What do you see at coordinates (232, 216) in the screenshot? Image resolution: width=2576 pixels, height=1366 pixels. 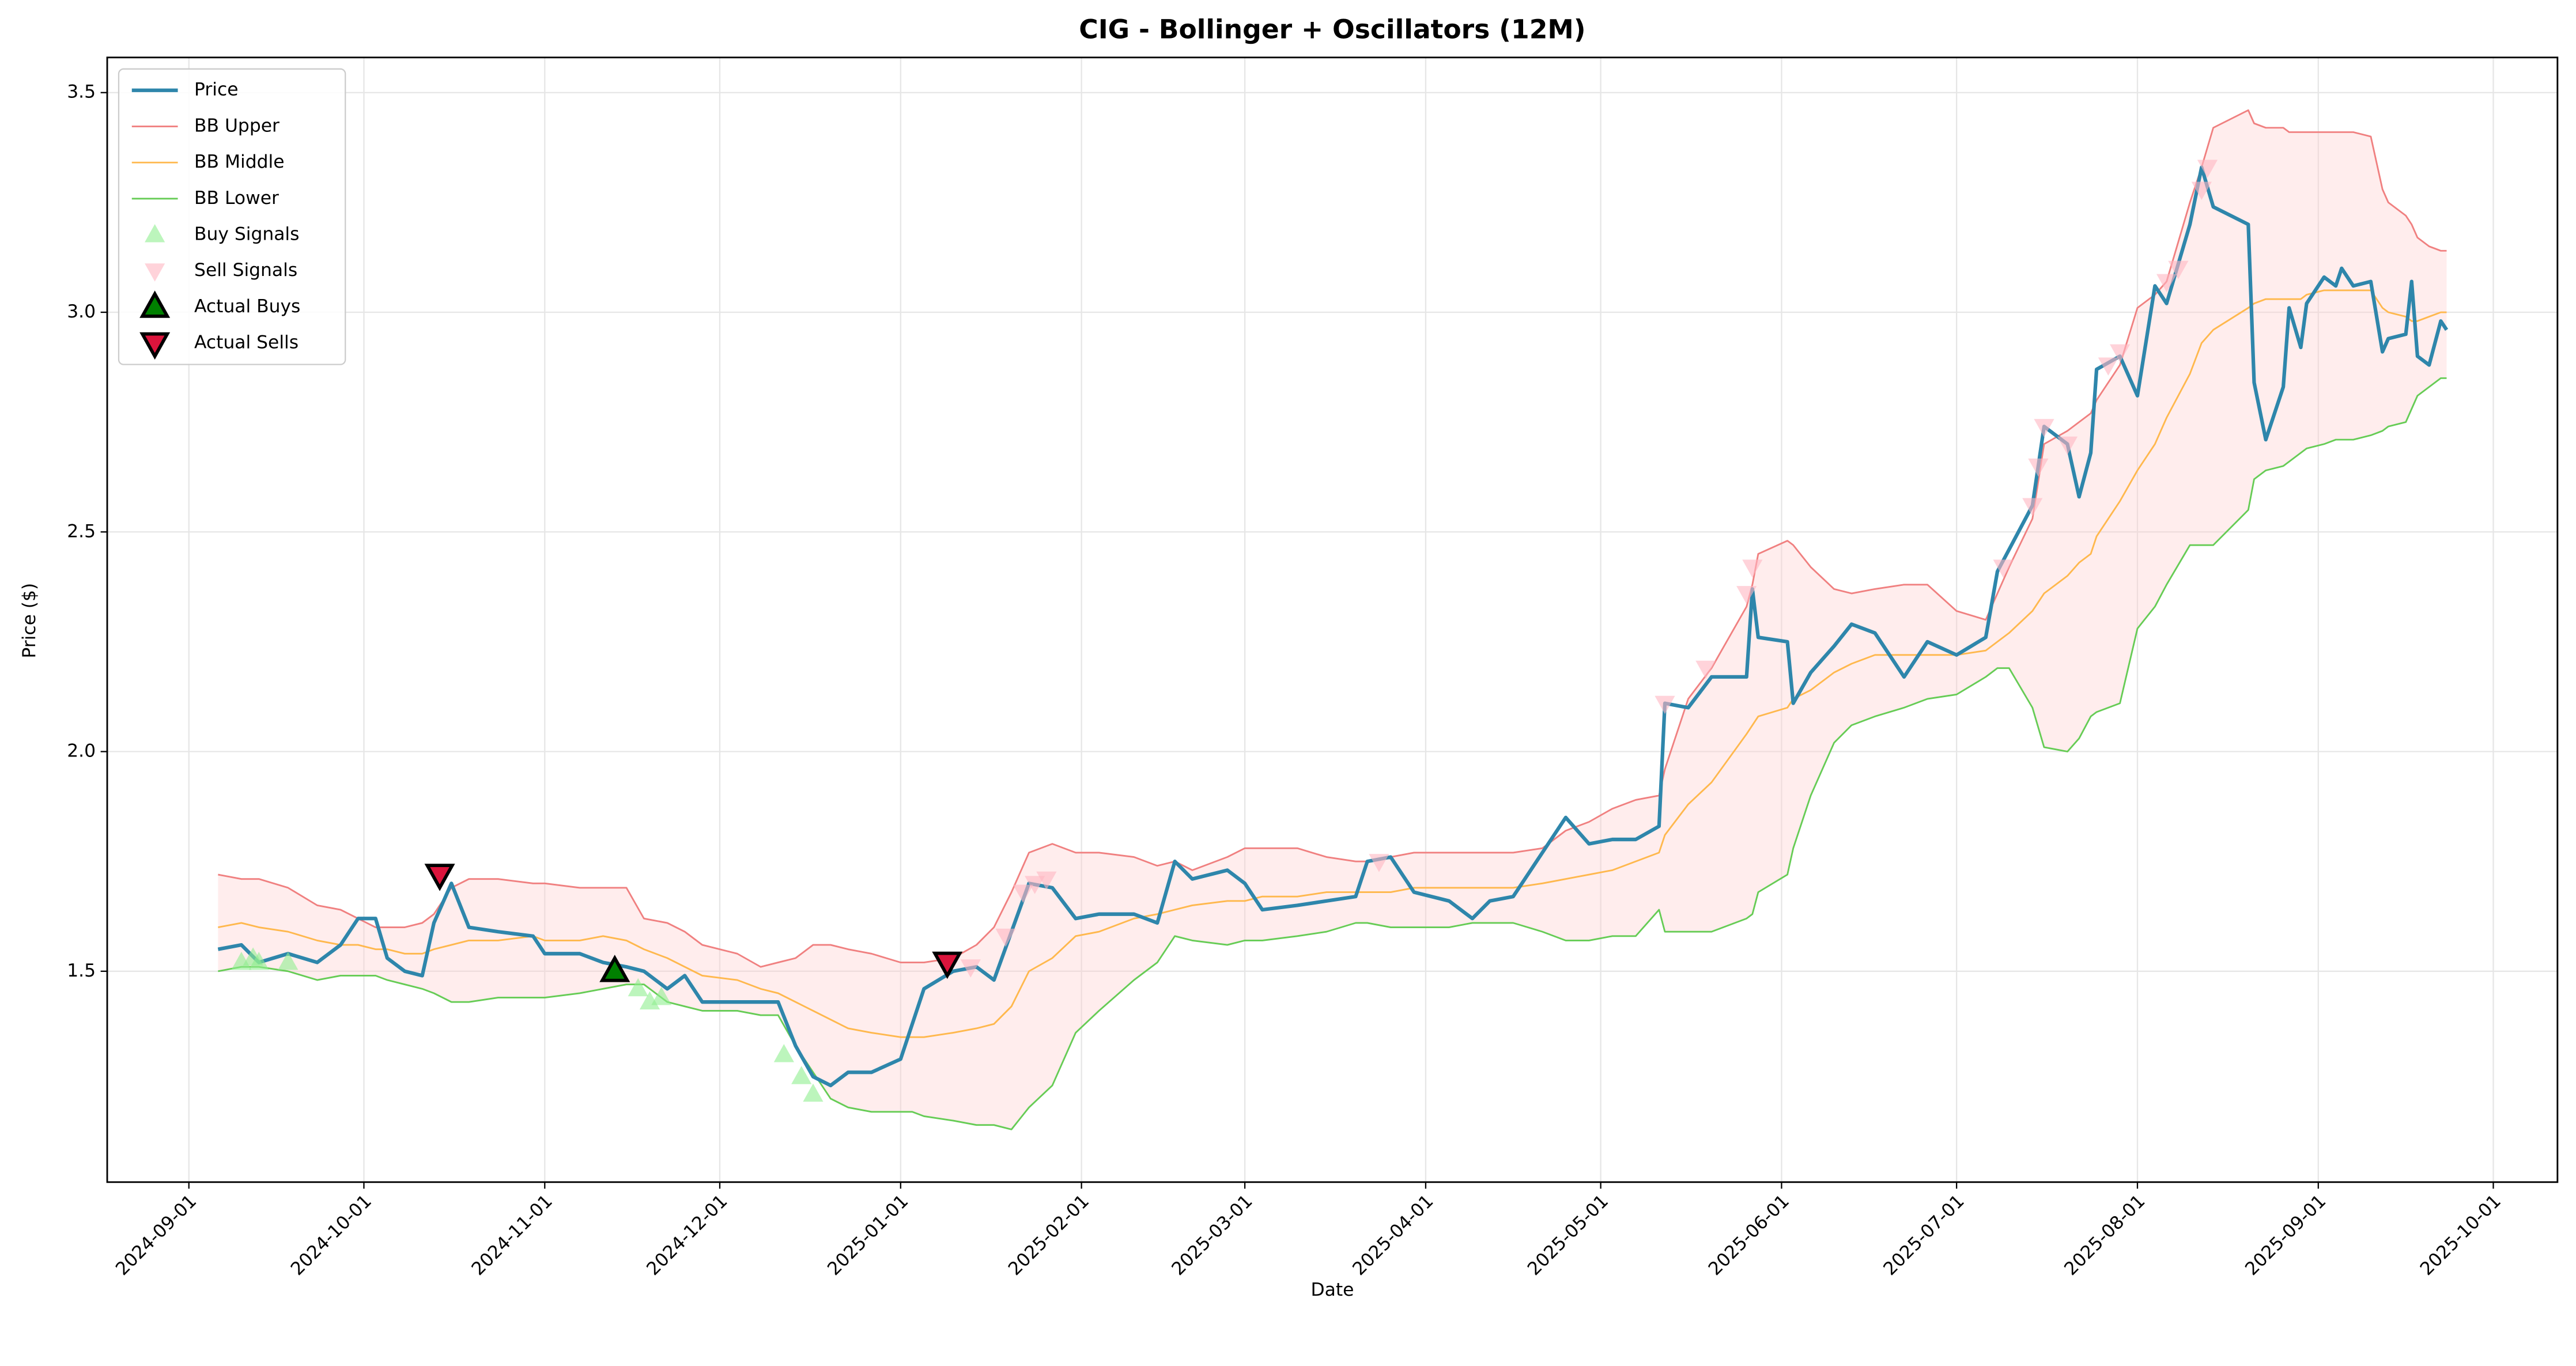 I see `legend-box` at bounding box center [232, 216].